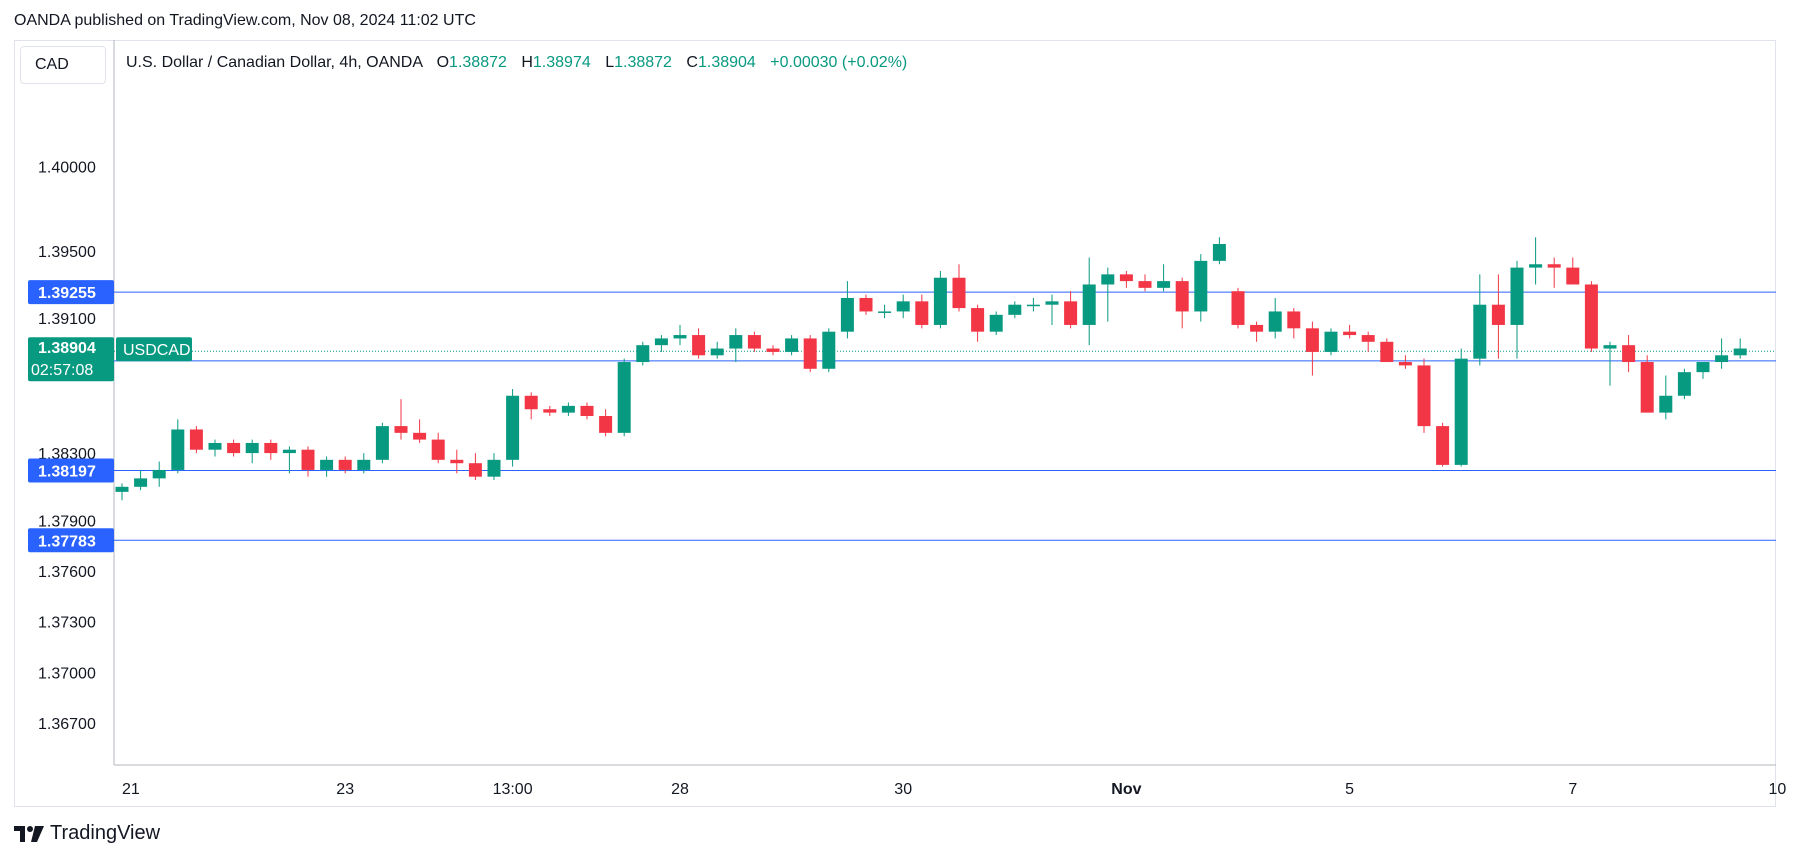 This screenshot has height=861, width=1793. Describe the element at coordinates (67, 319) in the screenshot. I see `price-tick-label: 1.39100` at that location.